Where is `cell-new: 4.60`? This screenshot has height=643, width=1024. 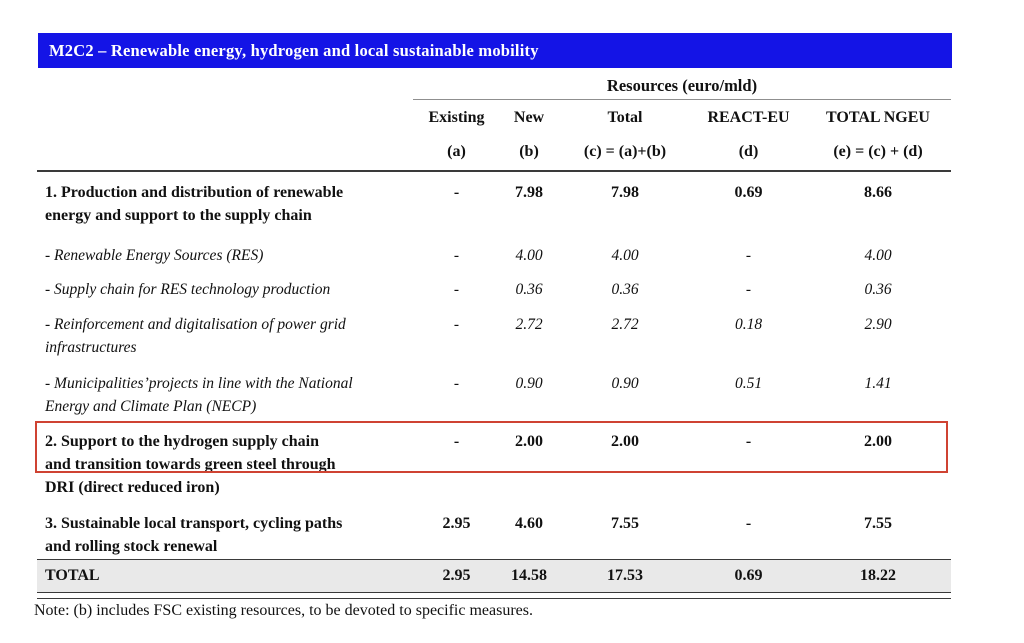 cell-new: 4.60 is located at coordinates (529, 523).